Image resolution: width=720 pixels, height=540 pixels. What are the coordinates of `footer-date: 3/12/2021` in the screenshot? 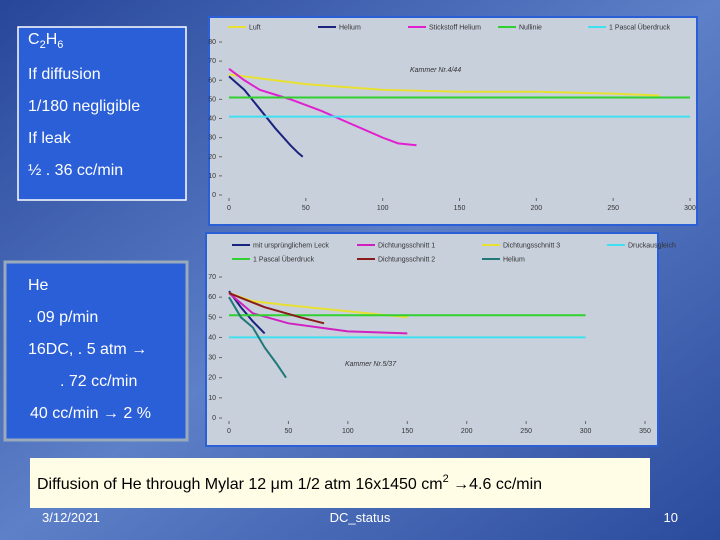 It's located at (71, 517).